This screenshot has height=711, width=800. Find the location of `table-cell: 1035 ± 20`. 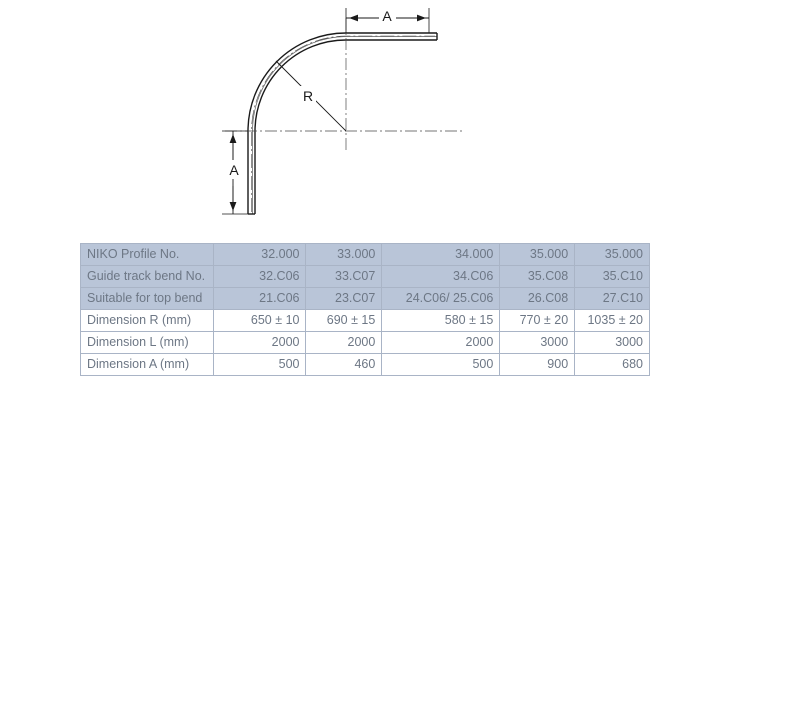

table-cell: 1035 ± 20 is located at coordinates (612, 320).